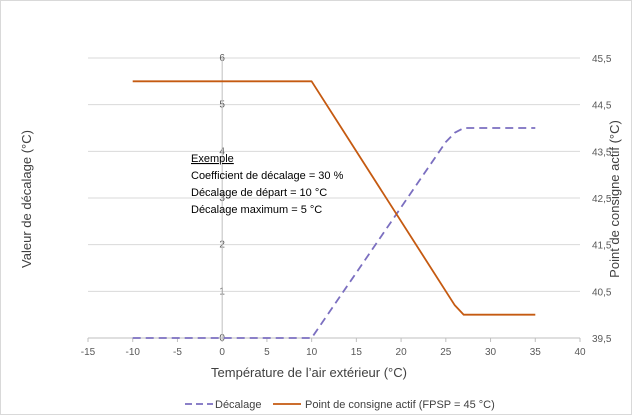 This screenshot has width=632, height=415. I want to click on x-tick-label: 25, so click(446, 352).